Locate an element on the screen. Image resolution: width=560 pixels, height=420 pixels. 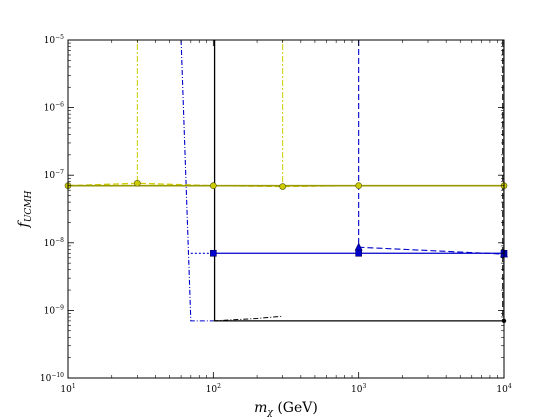
y-tick-label: 10⁻⁶ is located at coordinates (54, 108).